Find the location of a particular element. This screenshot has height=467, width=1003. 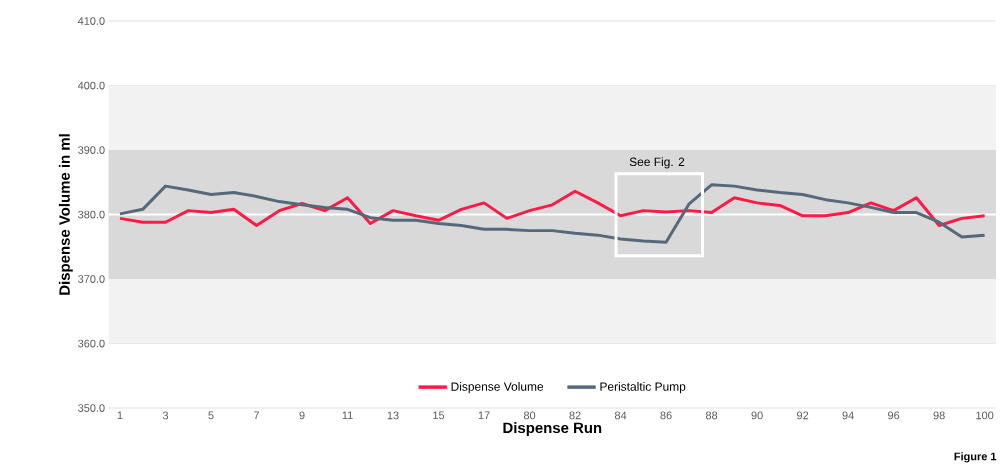

x-tick-label: 90 is located at coordinates (757, 415).